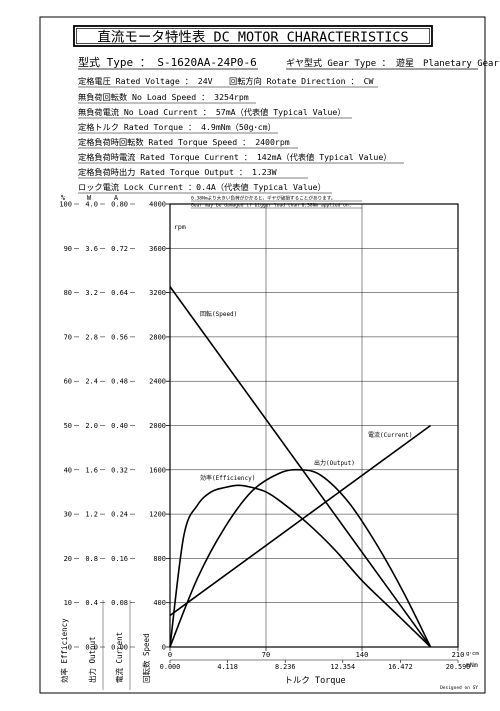 The width and height of the screenshot is (500, 711). Describe the element at coordinates (68, 382) in the screenshot. I see `efficiency-tick-label: 60` at that location.